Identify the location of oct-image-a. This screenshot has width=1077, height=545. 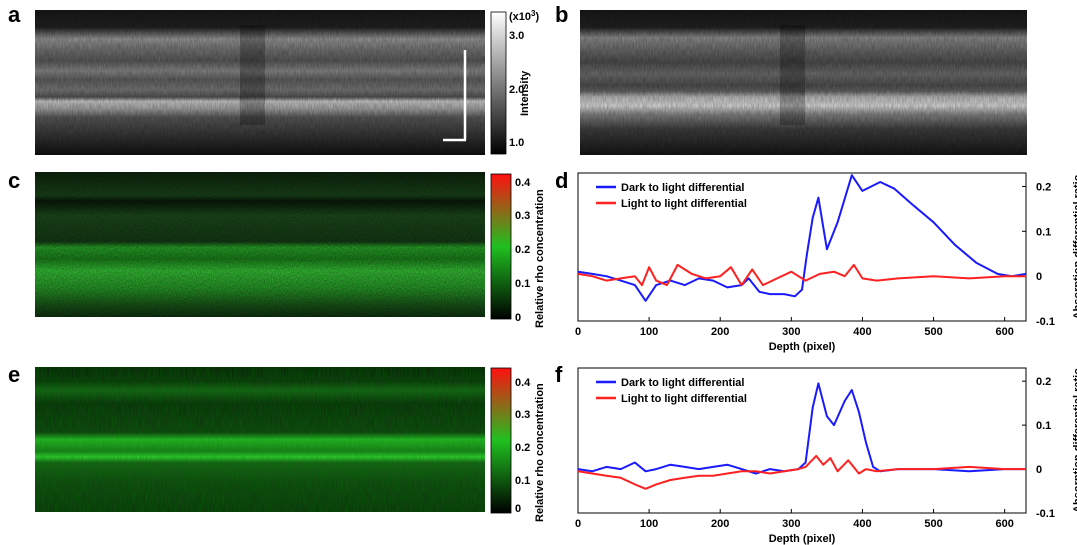
(260, 82).